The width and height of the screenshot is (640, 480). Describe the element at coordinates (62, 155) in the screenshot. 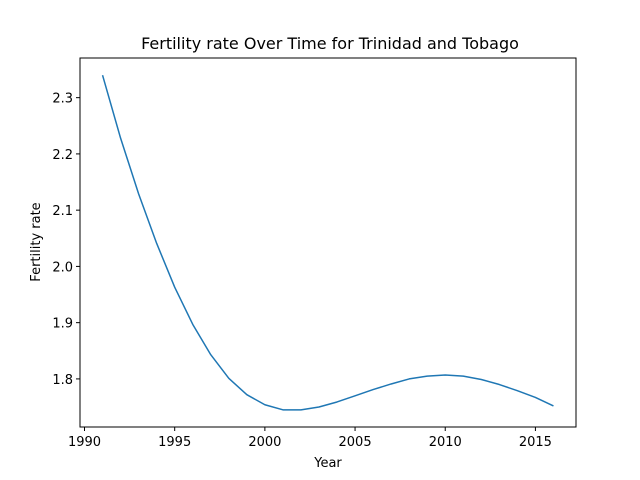

I see `y-tick-label: 2.2` at that location.